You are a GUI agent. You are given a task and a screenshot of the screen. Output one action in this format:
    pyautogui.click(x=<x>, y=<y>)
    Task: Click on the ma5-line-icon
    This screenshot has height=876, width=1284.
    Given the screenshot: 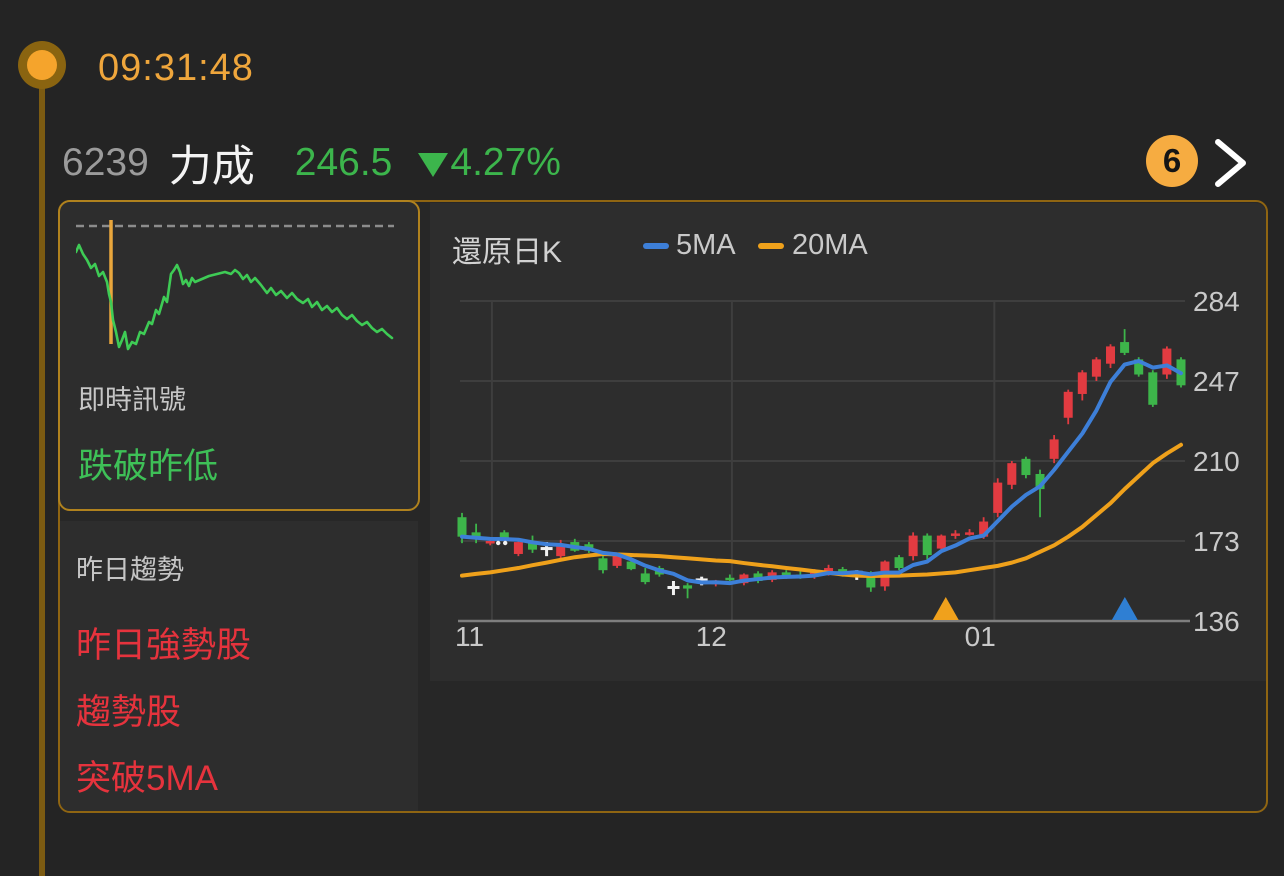 What is the action you would take?
    pyautogui.click(x=656, y=246)
    